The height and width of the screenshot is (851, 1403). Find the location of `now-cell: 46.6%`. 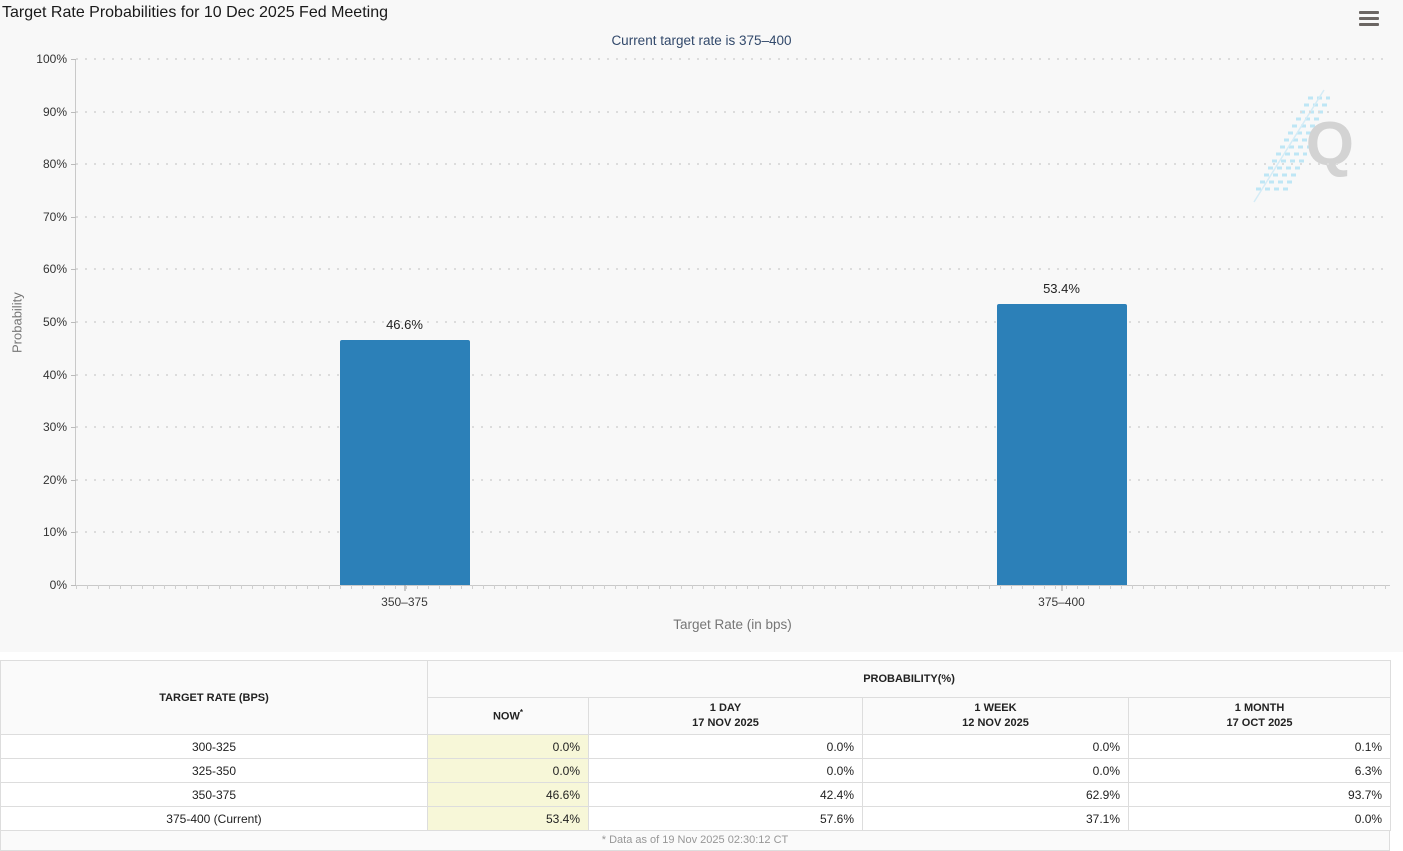

now-cell: 46.6% is located at coordinates (508, 794).